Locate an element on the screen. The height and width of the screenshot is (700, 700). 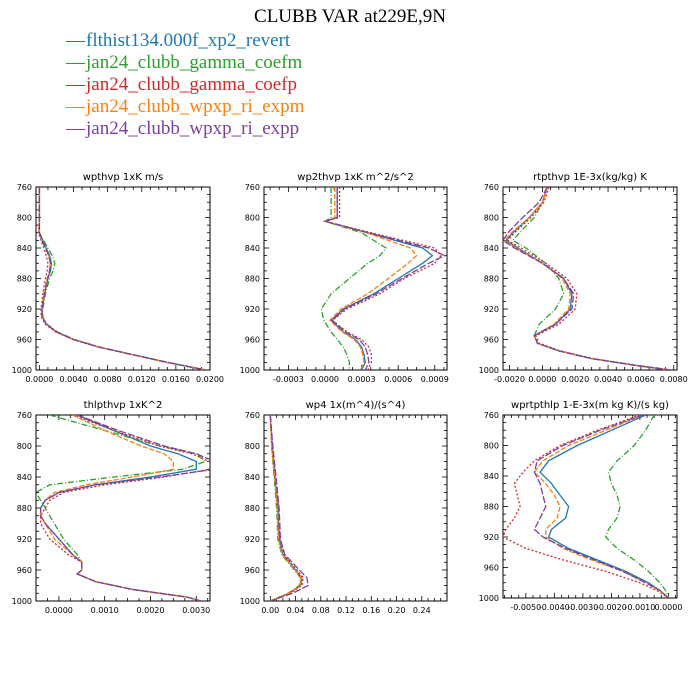
legend-entry: —jan24_clubb_gamma_coefp is located at coordinates (185, 85).